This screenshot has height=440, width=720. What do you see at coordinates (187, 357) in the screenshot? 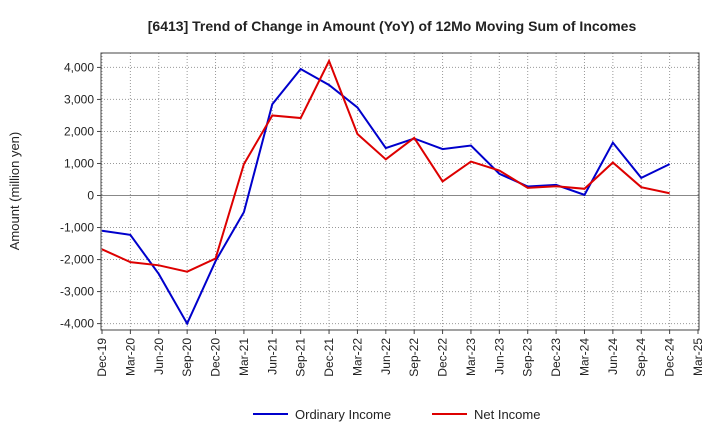
I see `x-tick-label: Sep-20` at bounding box center [187, 357].